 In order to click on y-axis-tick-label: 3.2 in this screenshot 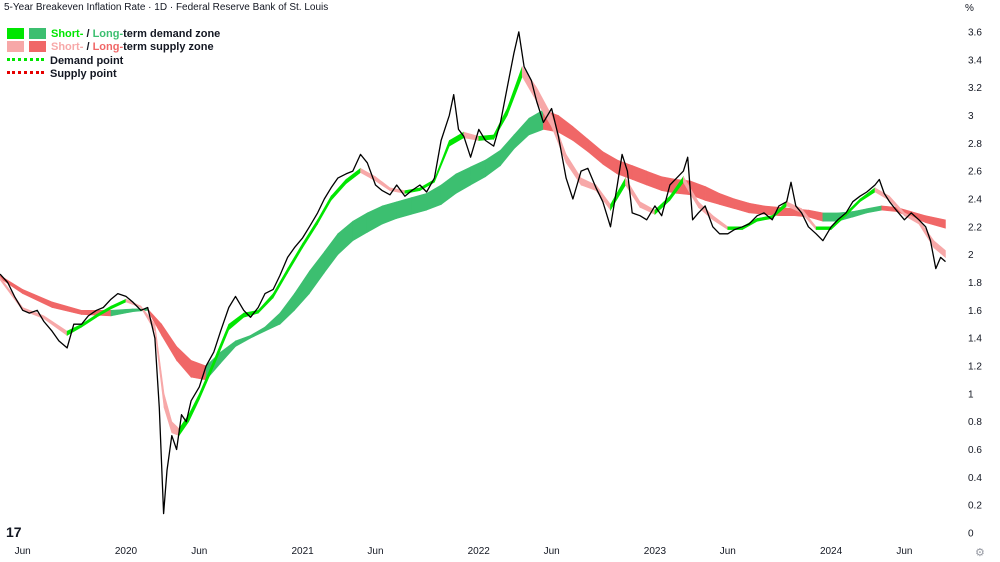, I will do `click(975, 88)`.